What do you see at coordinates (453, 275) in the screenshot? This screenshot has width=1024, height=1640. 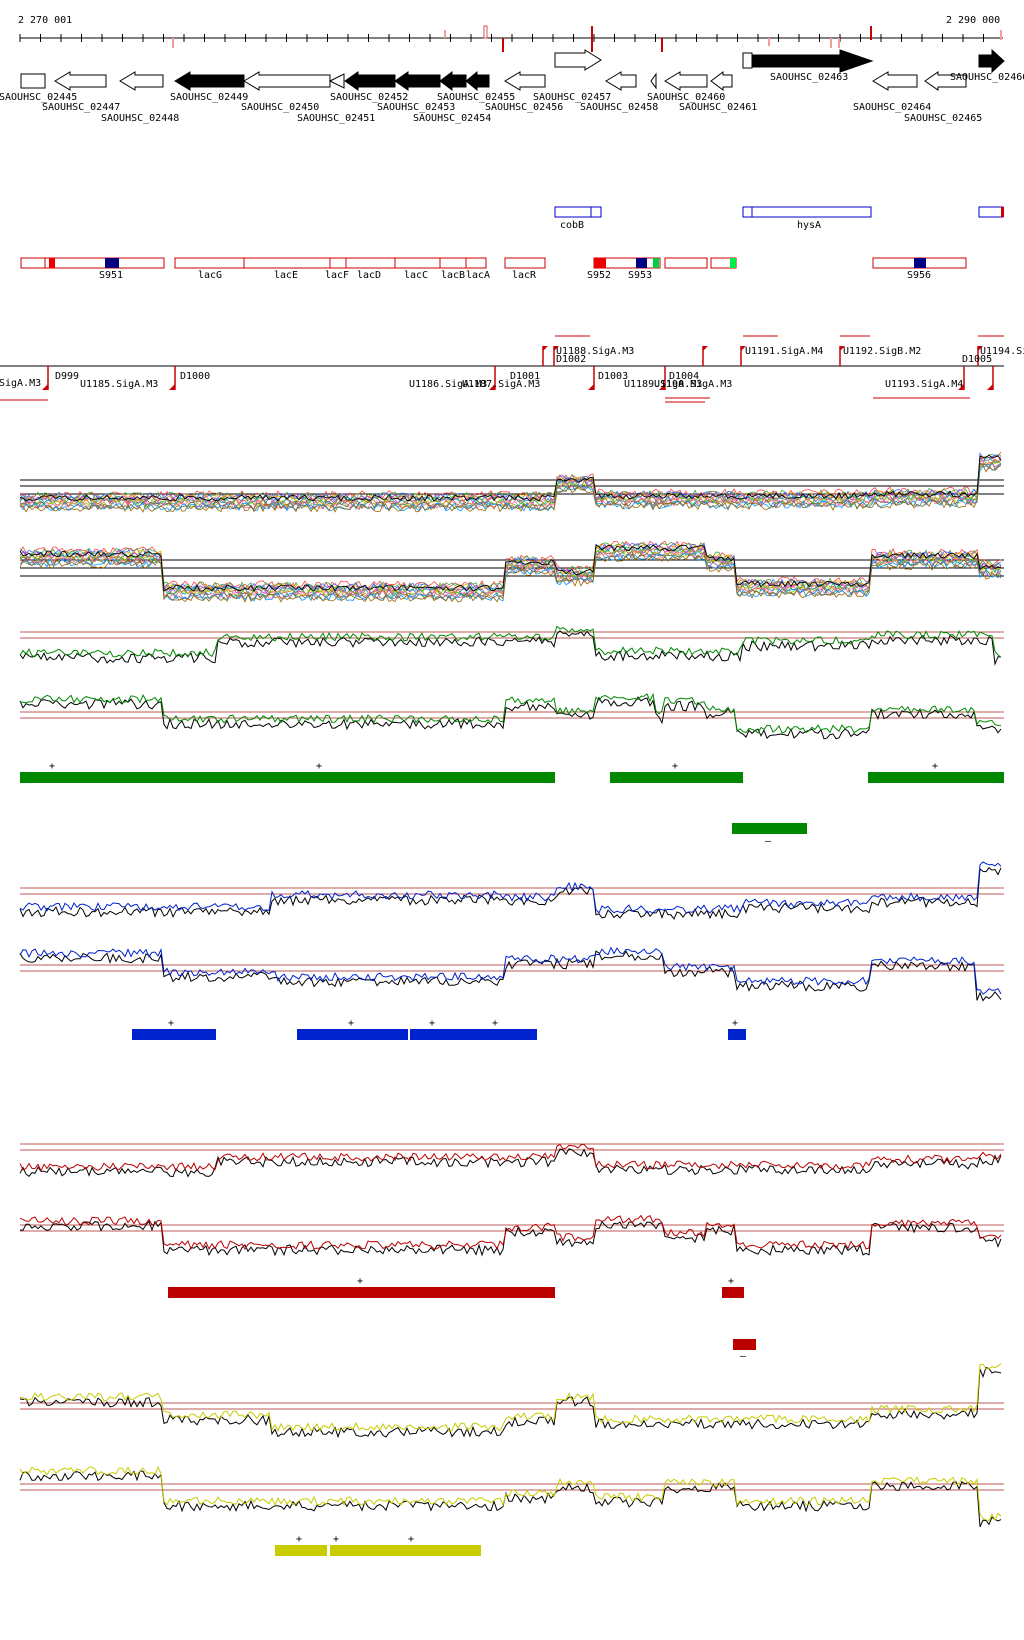 I see `feature-label: lacB` at bounding box center [453, 275].